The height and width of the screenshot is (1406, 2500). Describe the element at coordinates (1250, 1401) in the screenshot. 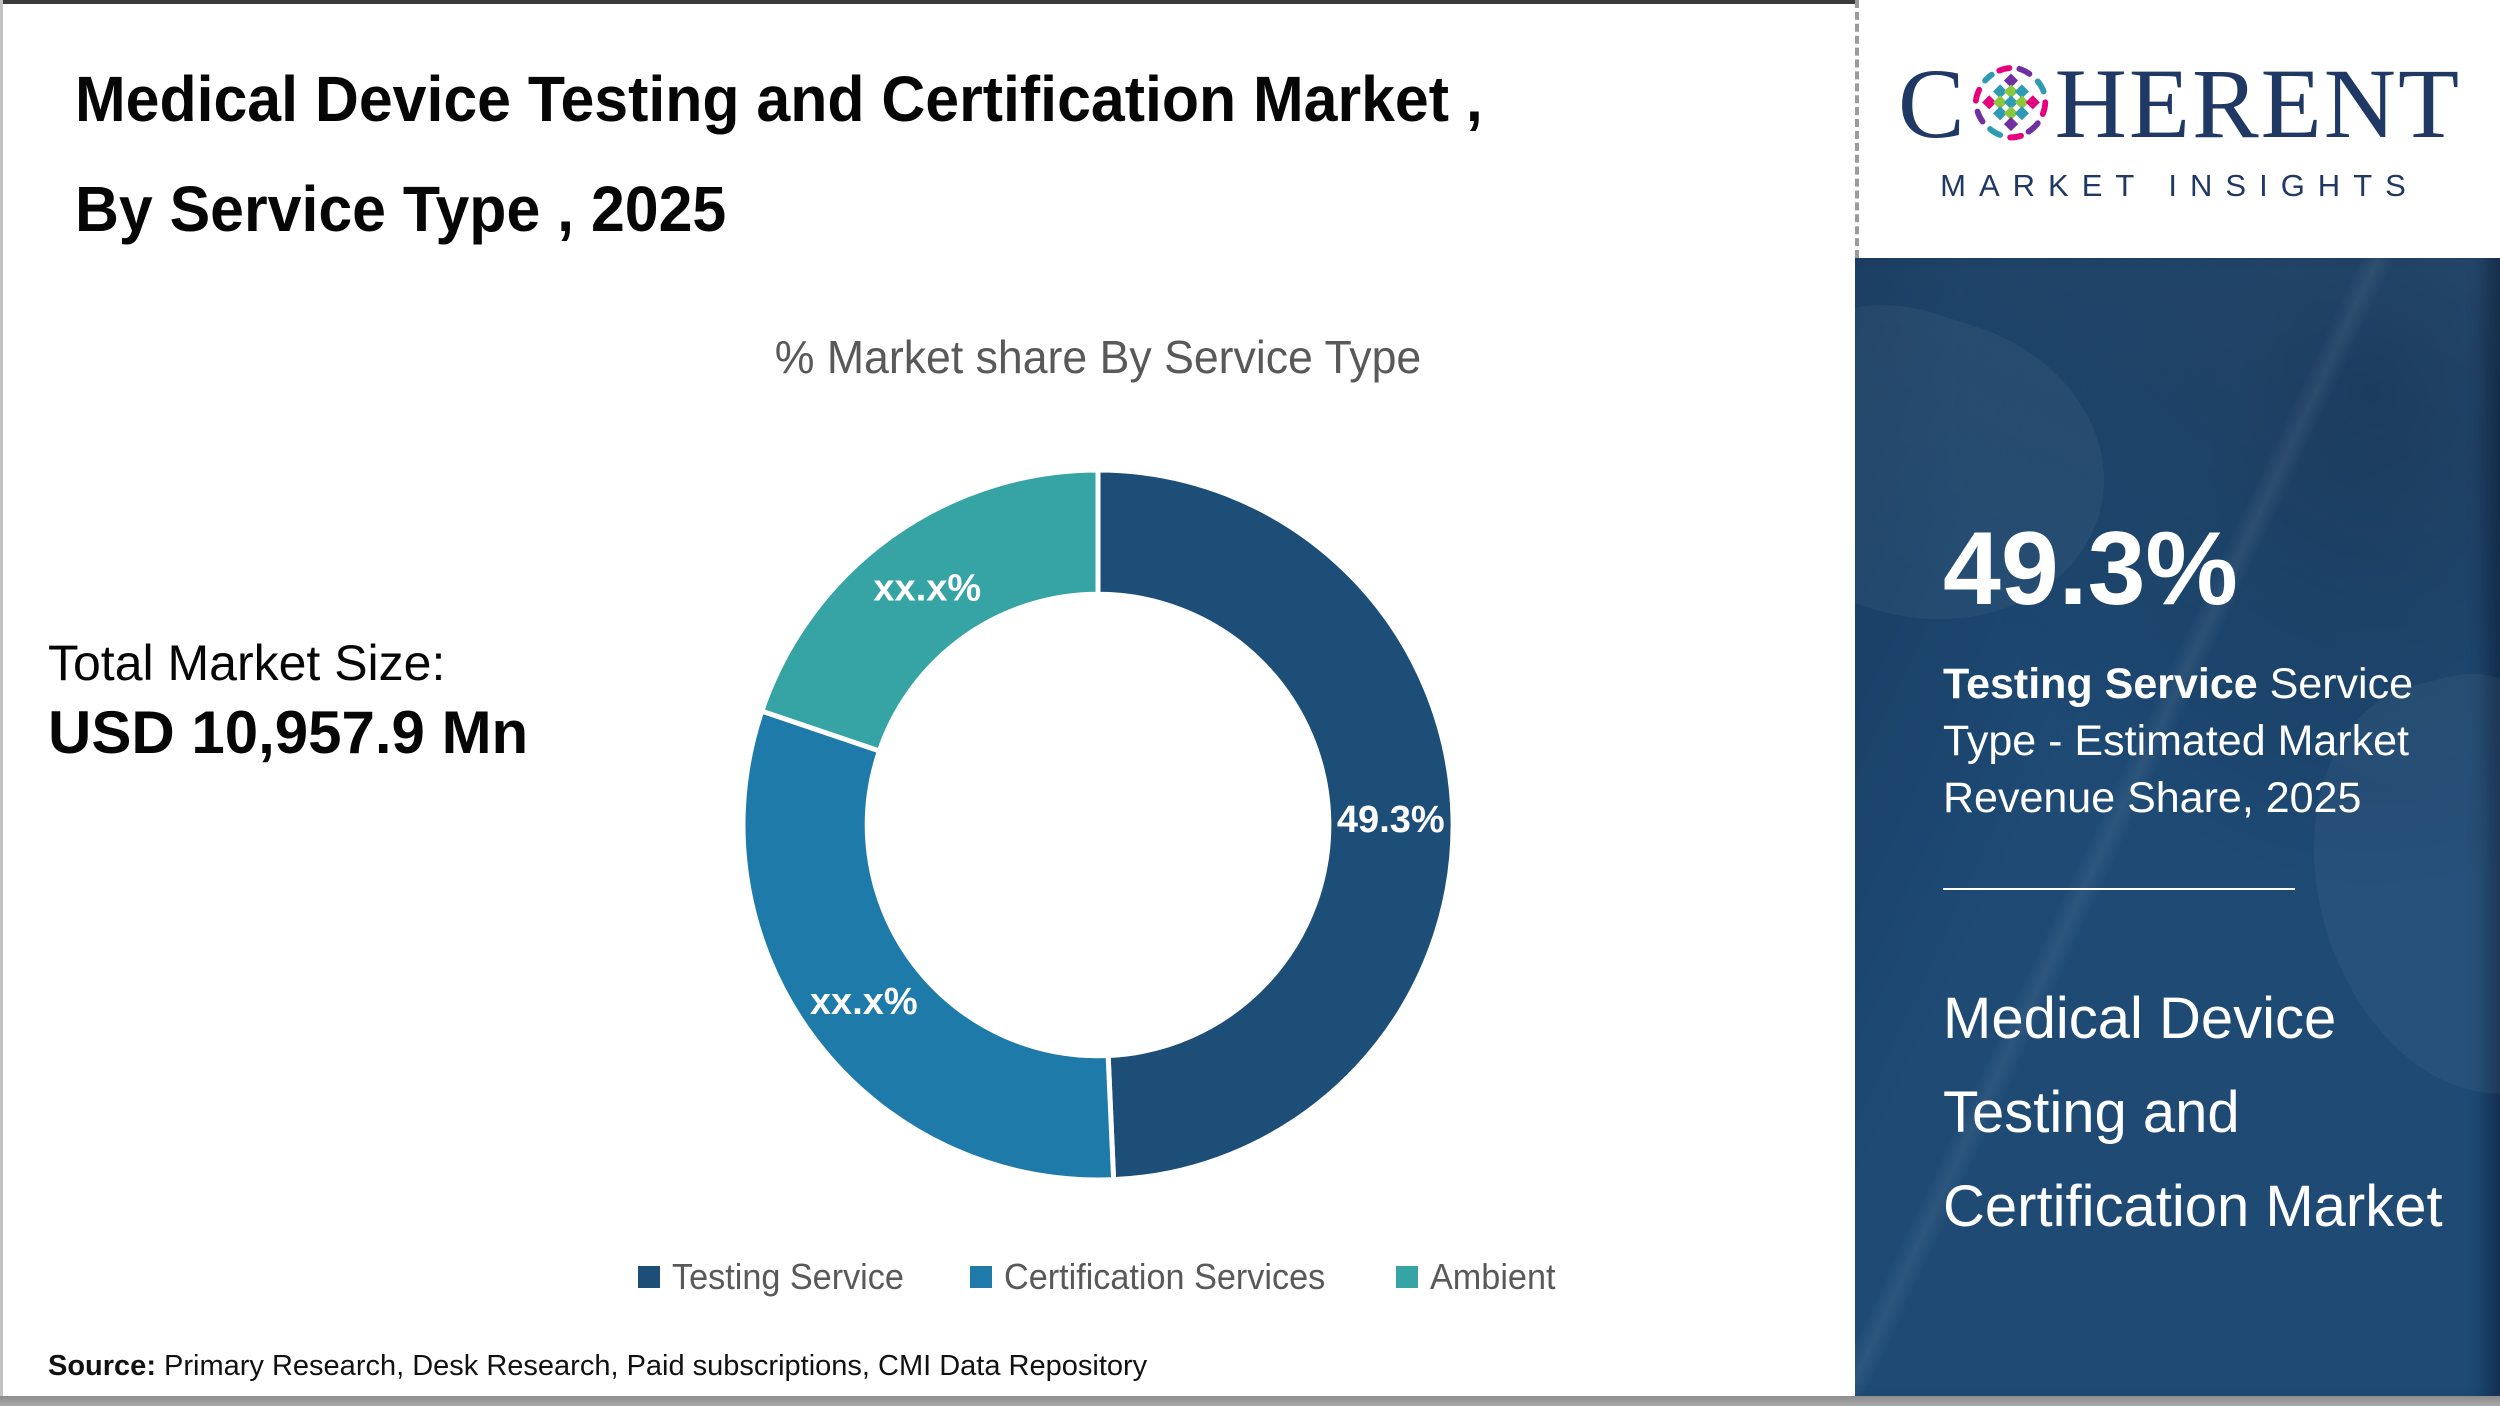

I see `frame-bottom-border` at that location.